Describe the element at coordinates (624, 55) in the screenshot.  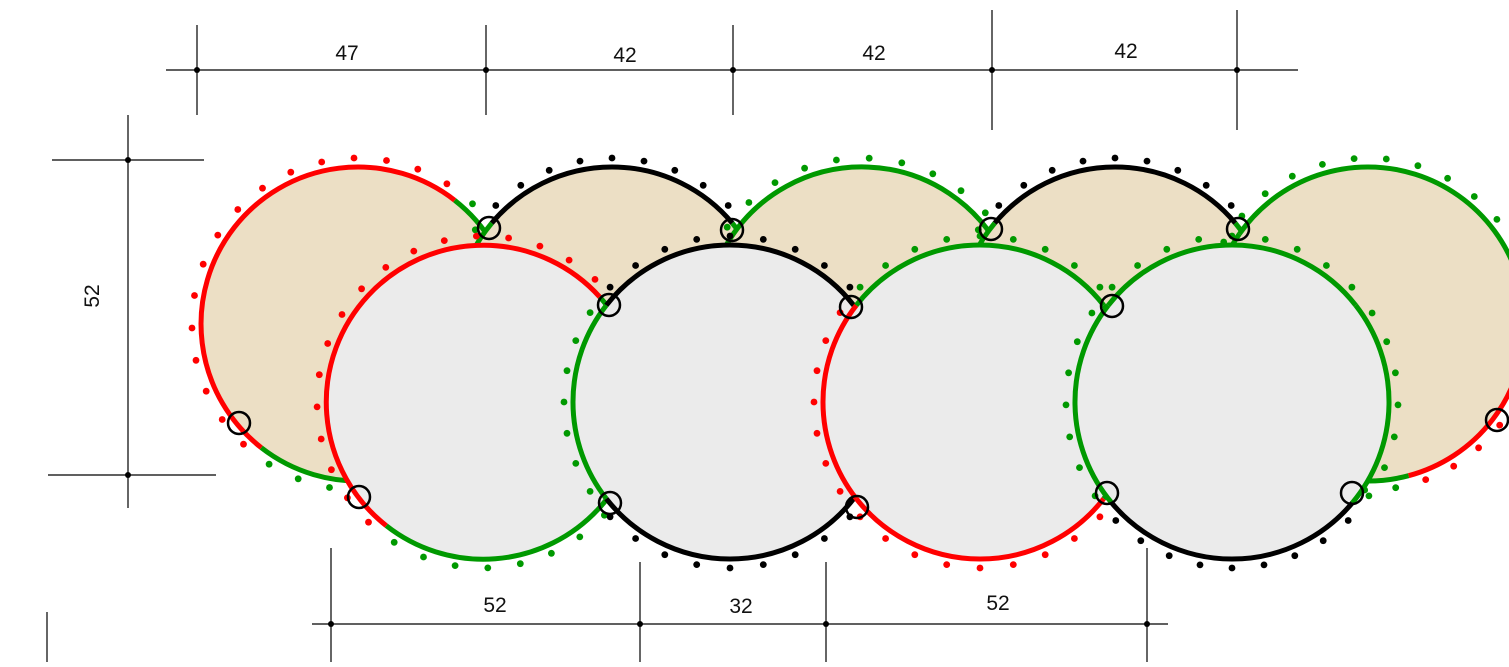
I see `dim-top-2: 42` at that location.